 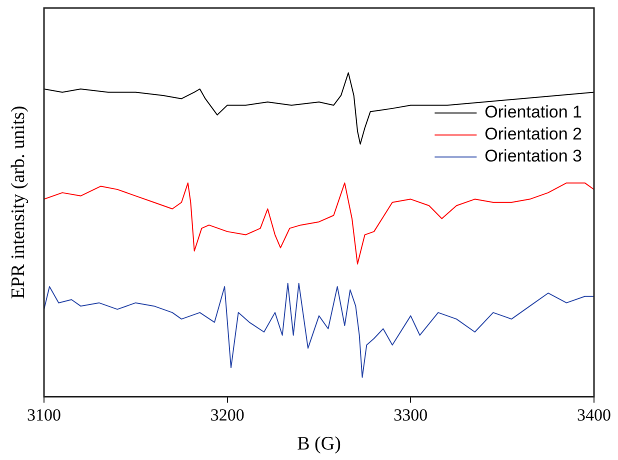 What do you see at coordinates (319, 444) in the screenshot?
I see `x-axis-title: B (G)` at bounding box center [319, 444].